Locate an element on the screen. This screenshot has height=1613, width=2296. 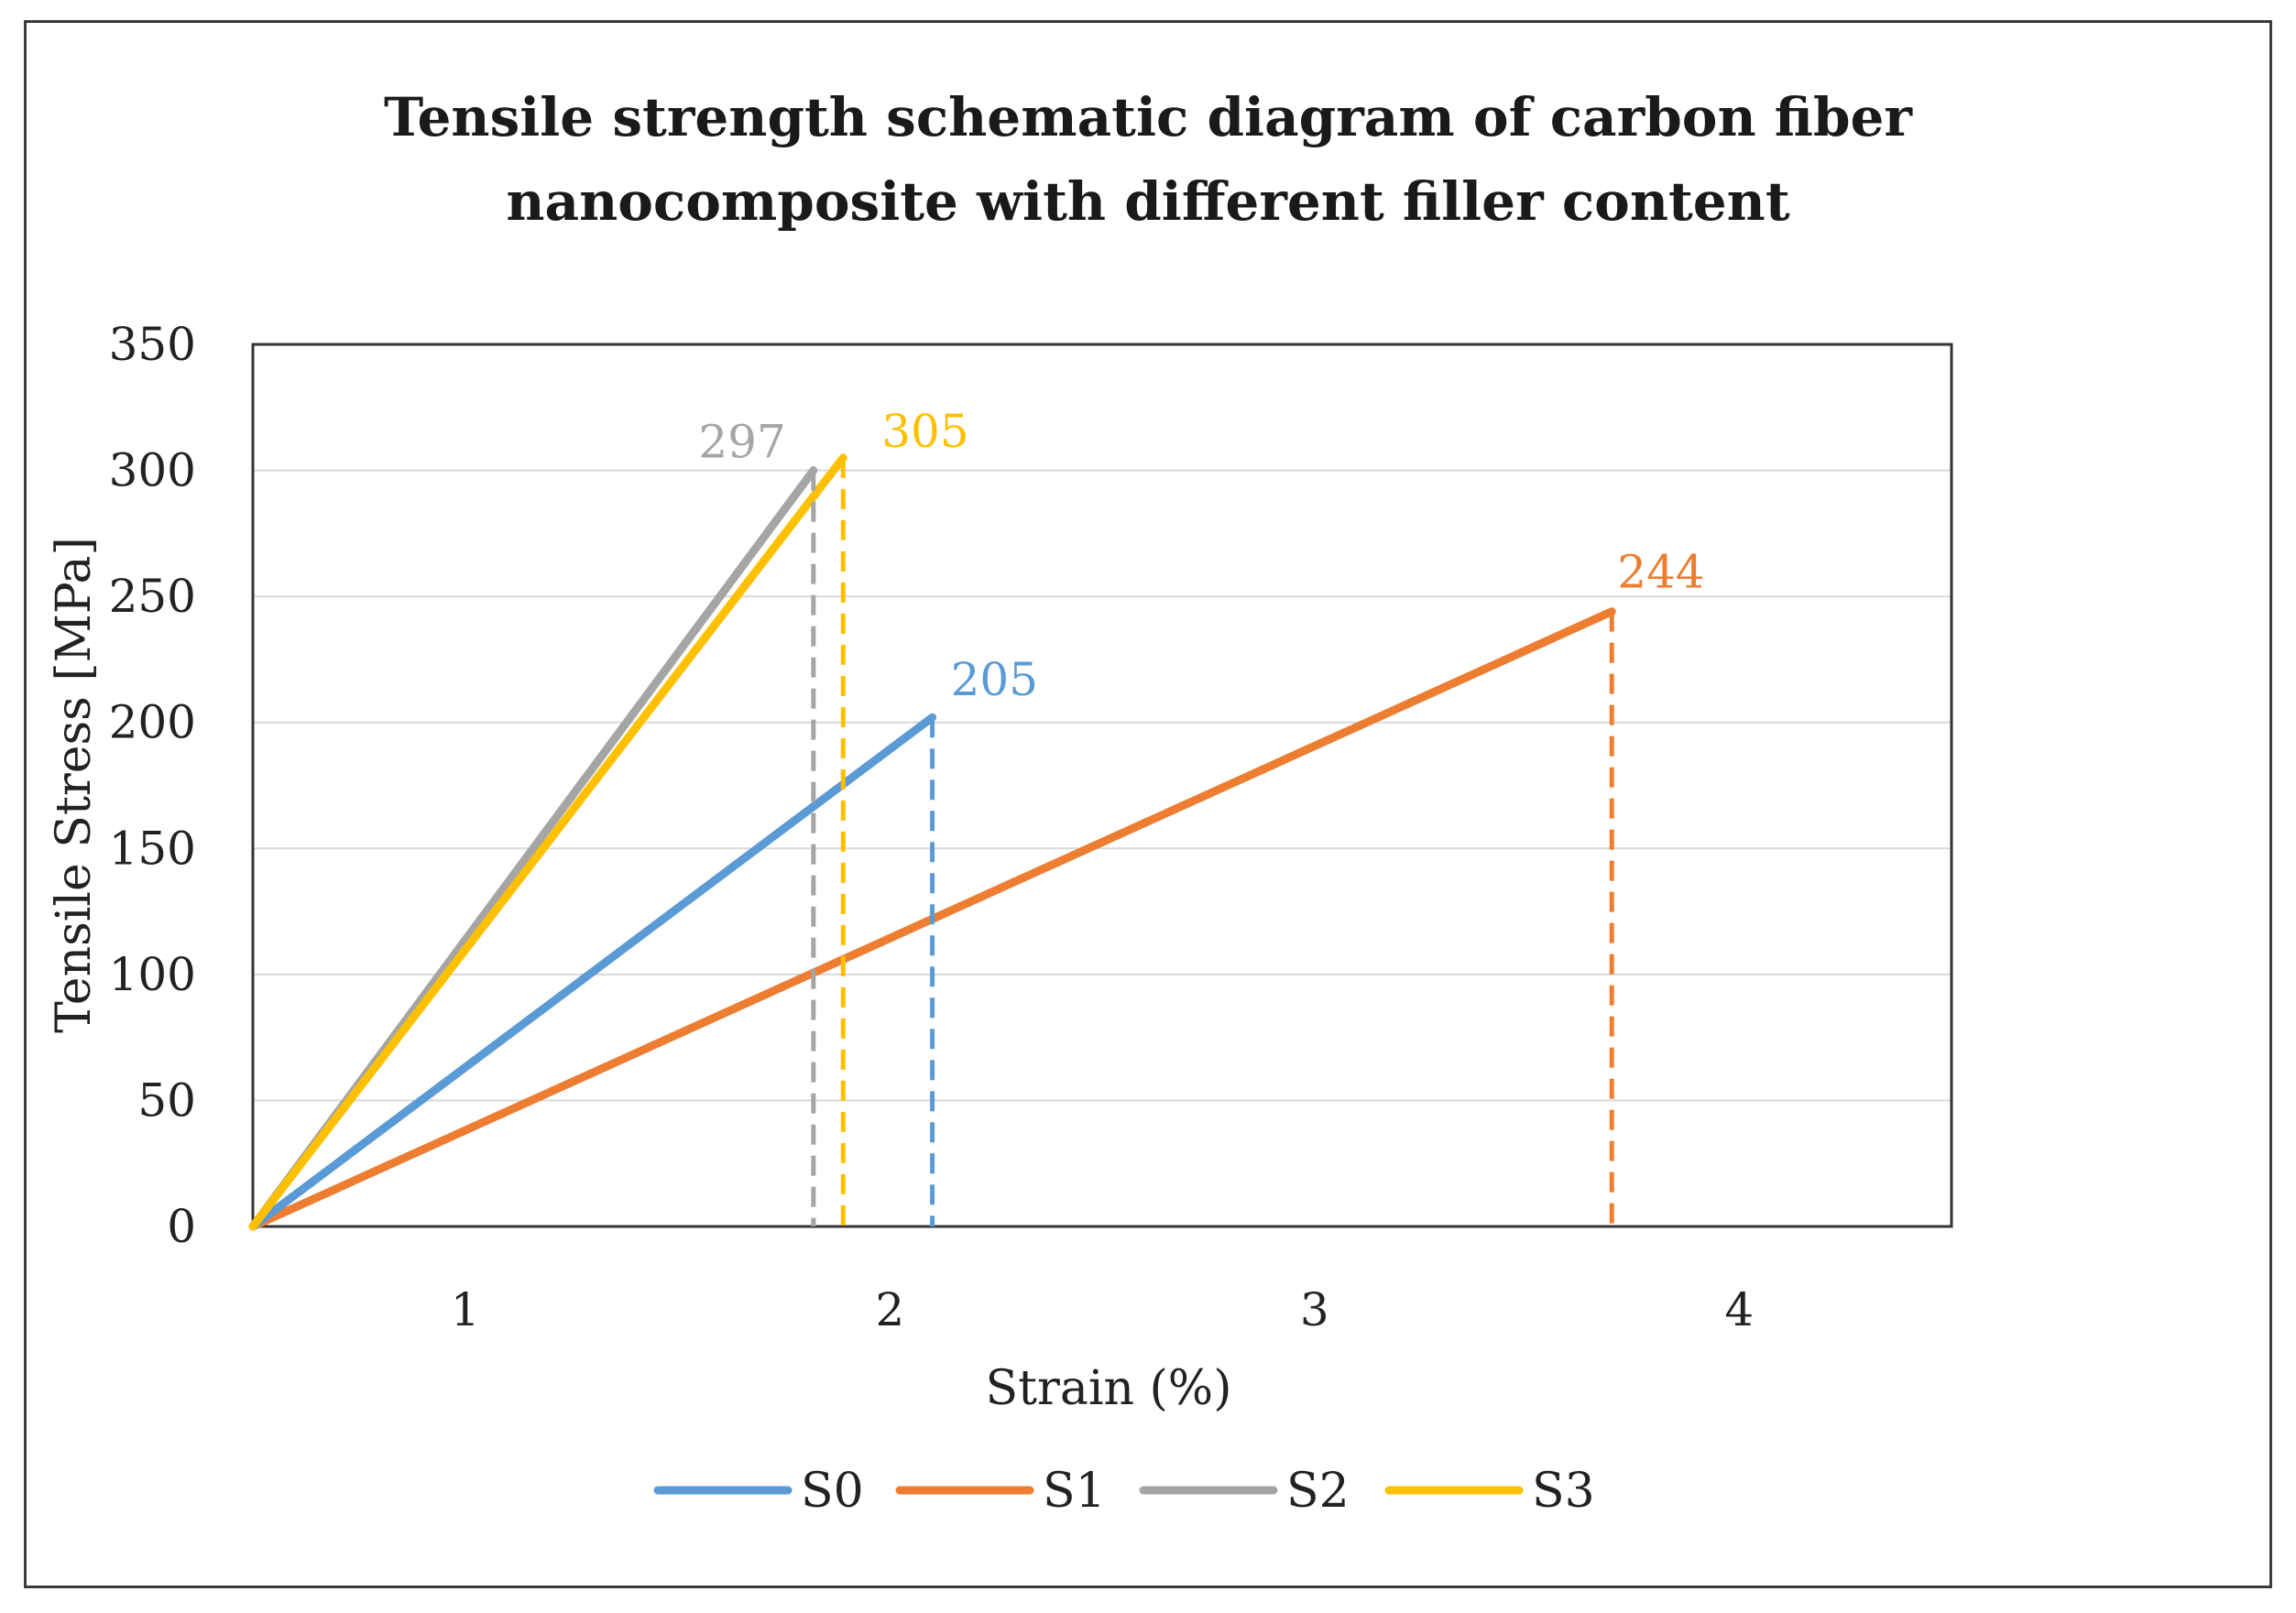
peak-label-S0: 205 is located at coordinates (995, 679).